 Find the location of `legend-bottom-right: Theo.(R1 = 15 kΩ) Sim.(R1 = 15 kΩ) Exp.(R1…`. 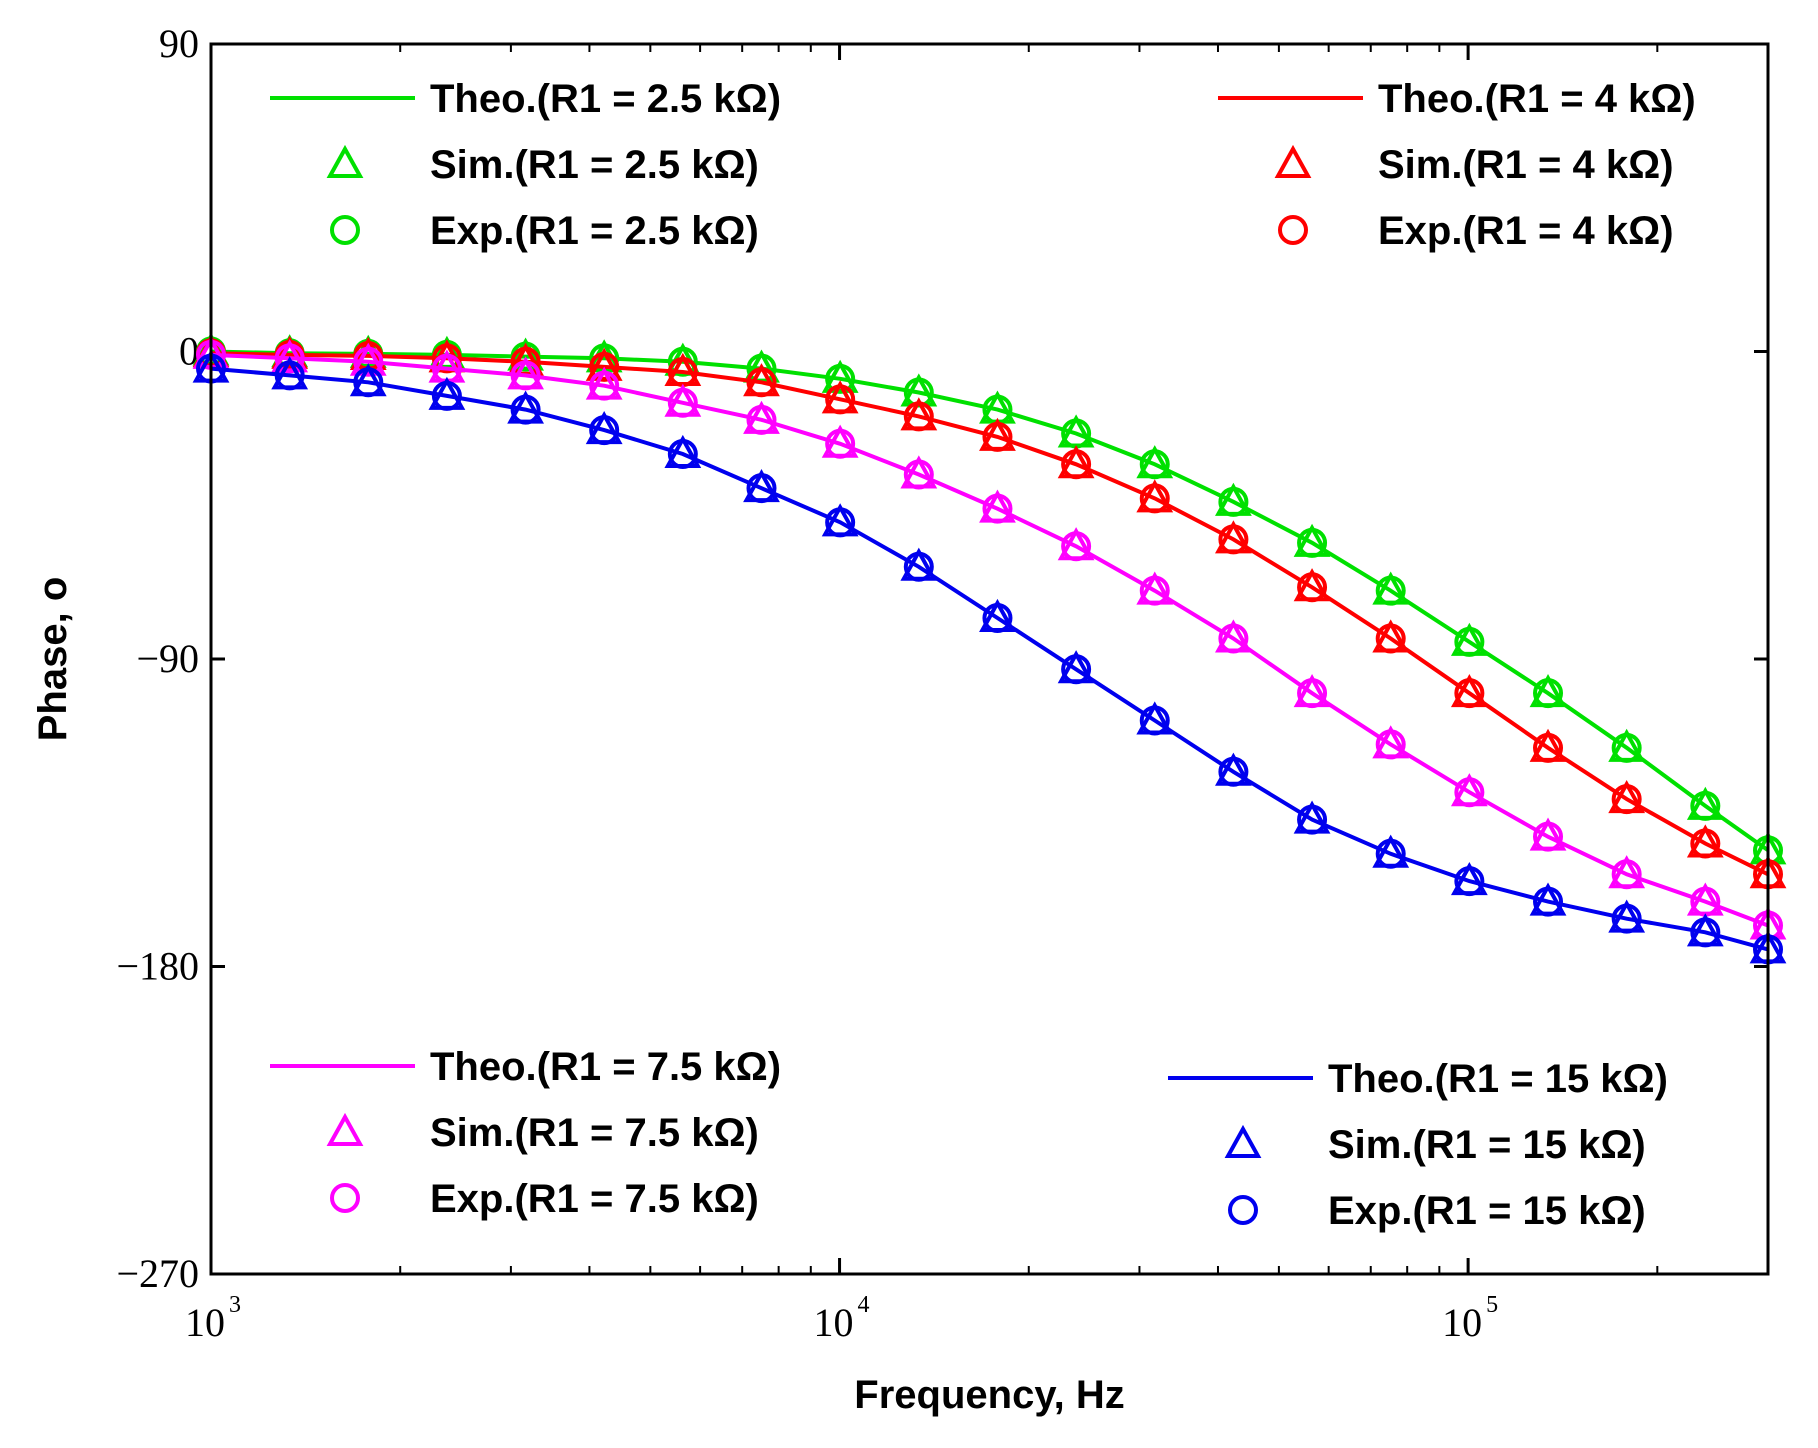

legend-bottom-right: Theo.(R1 = 15 kΩ) Sim.(R1 = 15 kΩ) Exp.(R1… is located at coordinates (1418, 1145).